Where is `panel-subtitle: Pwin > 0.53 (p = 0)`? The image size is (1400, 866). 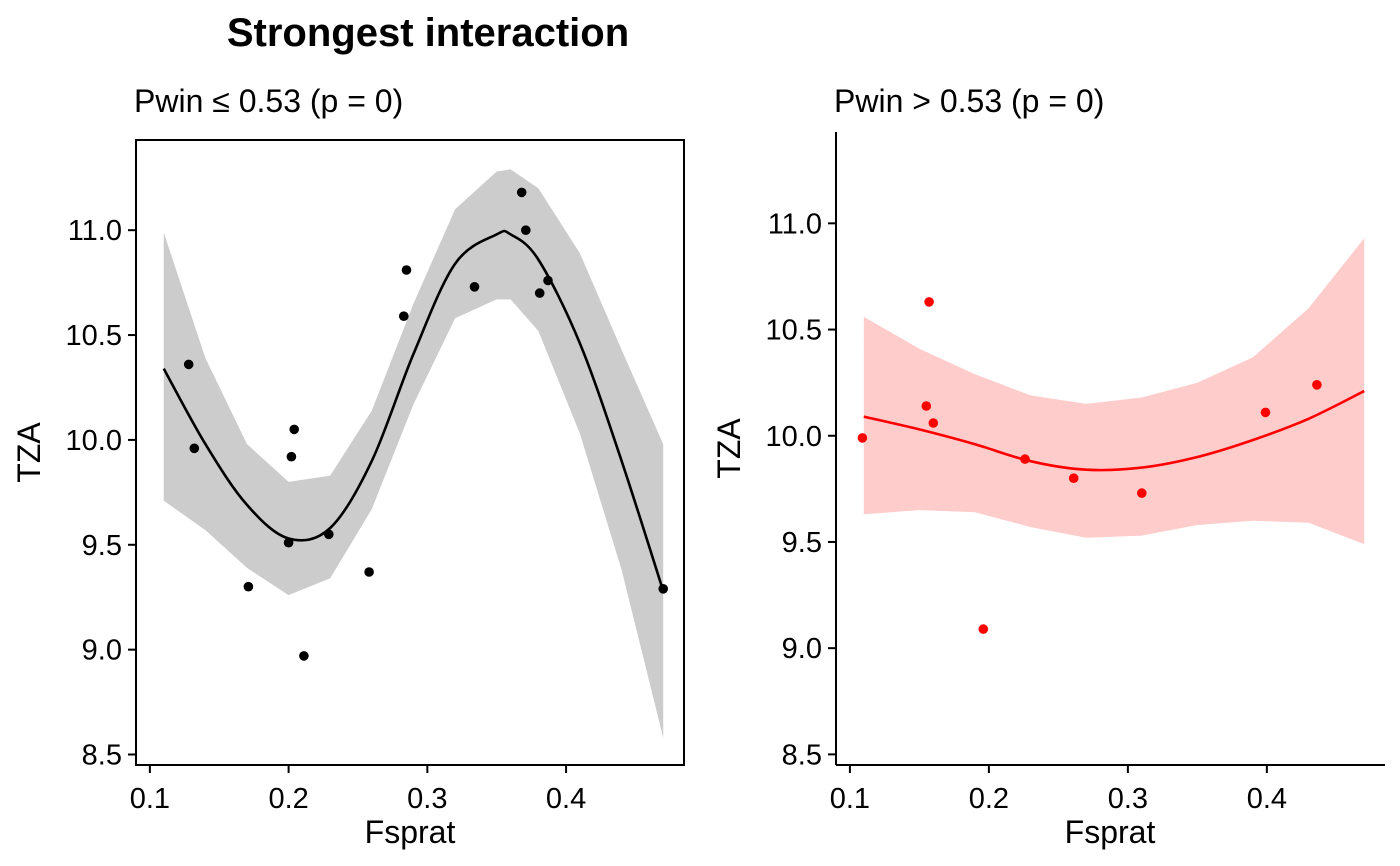
panel-subtitle: Pwin > 0.53 (p = 0) is located at coordinates (969, 101).